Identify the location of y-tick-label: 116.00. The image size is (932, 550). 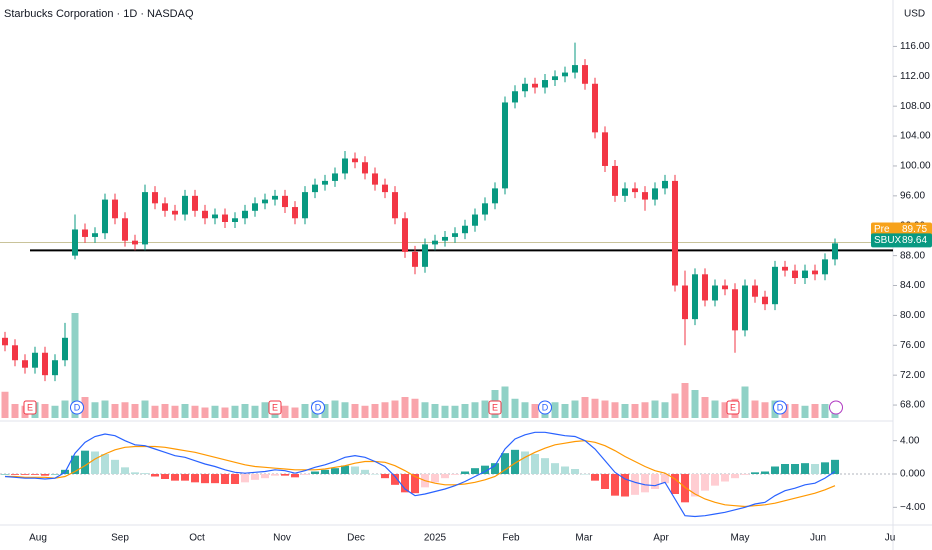
(915, 46).